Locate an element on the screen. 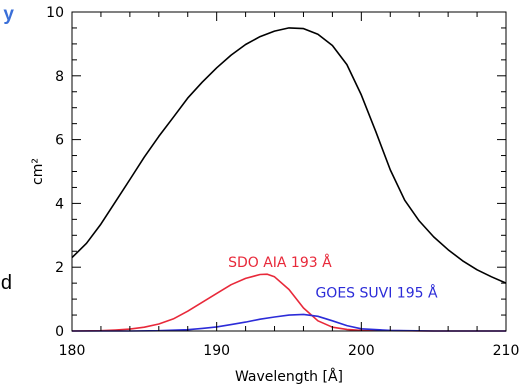 The image size is (531, 389). y-tick-label: 0 is located at coordinates (59, 332).